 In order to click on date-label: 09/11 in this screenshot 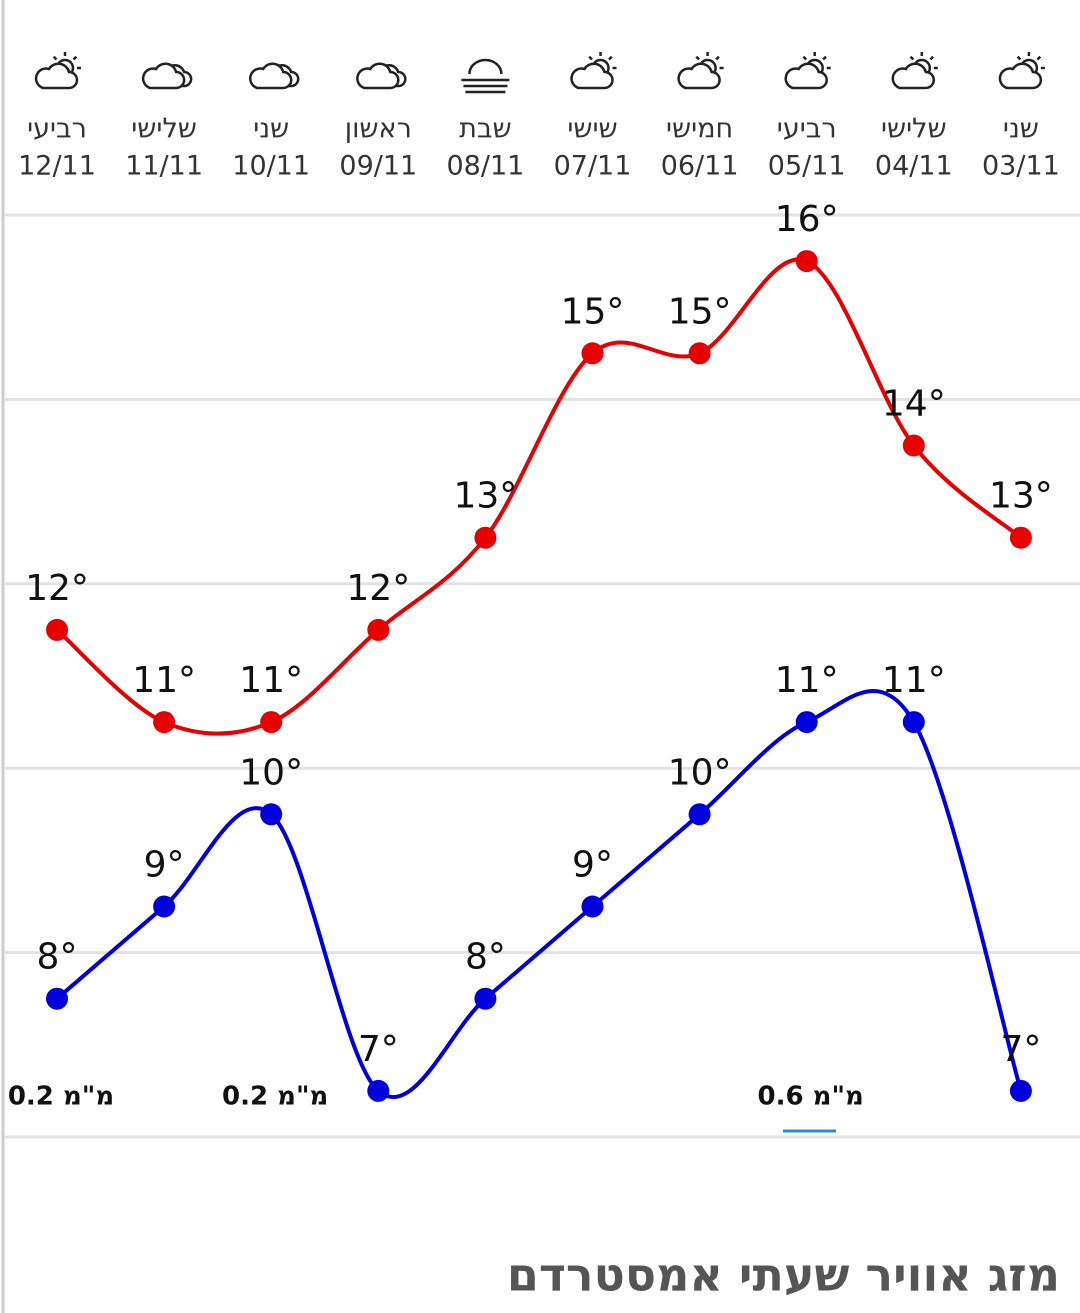, I will do `click(378, 166)`.